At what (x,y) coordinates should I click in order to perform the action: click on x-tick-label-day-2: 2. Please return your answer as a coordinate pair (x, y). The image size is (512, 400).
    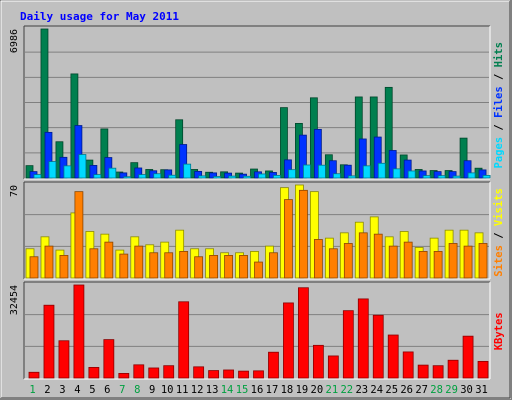
    Looking at the image, I should click on (47, 390).